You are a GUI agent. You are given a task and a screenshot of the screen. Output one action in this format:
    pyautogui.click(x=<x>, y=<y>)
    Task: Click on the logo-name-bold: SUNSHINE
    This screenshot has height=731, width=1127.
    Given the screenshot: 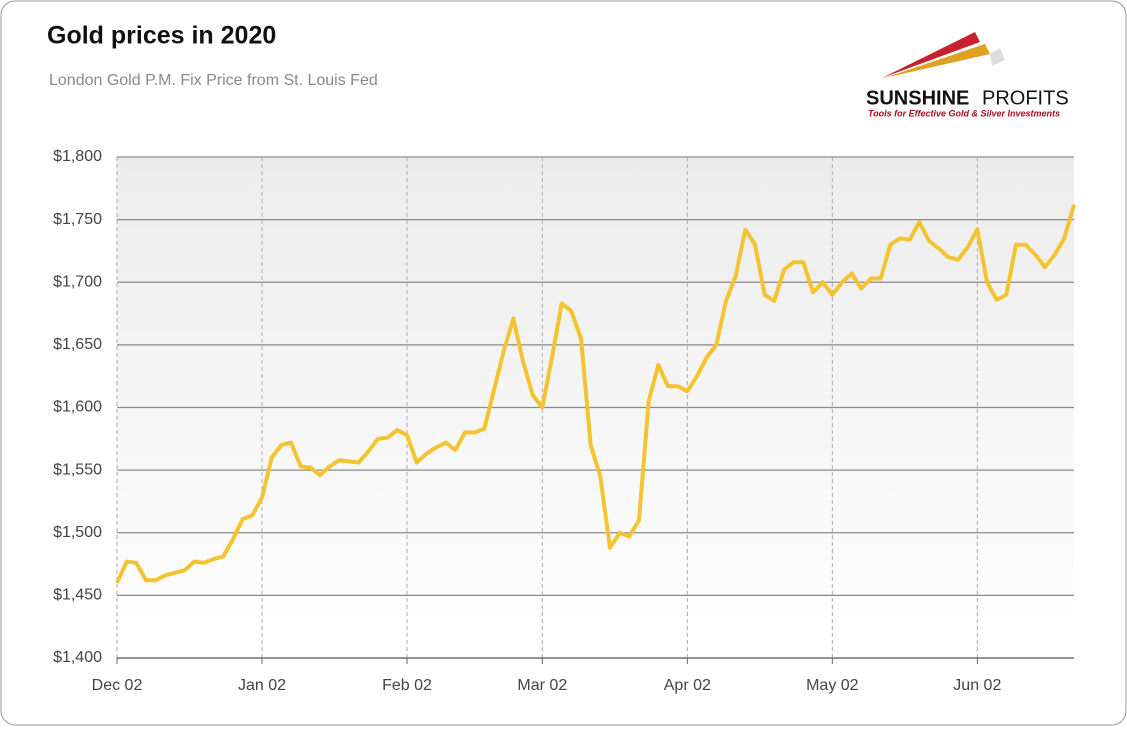 What is the action you would take?
    pyautogui.click(x=917, y=98)
    